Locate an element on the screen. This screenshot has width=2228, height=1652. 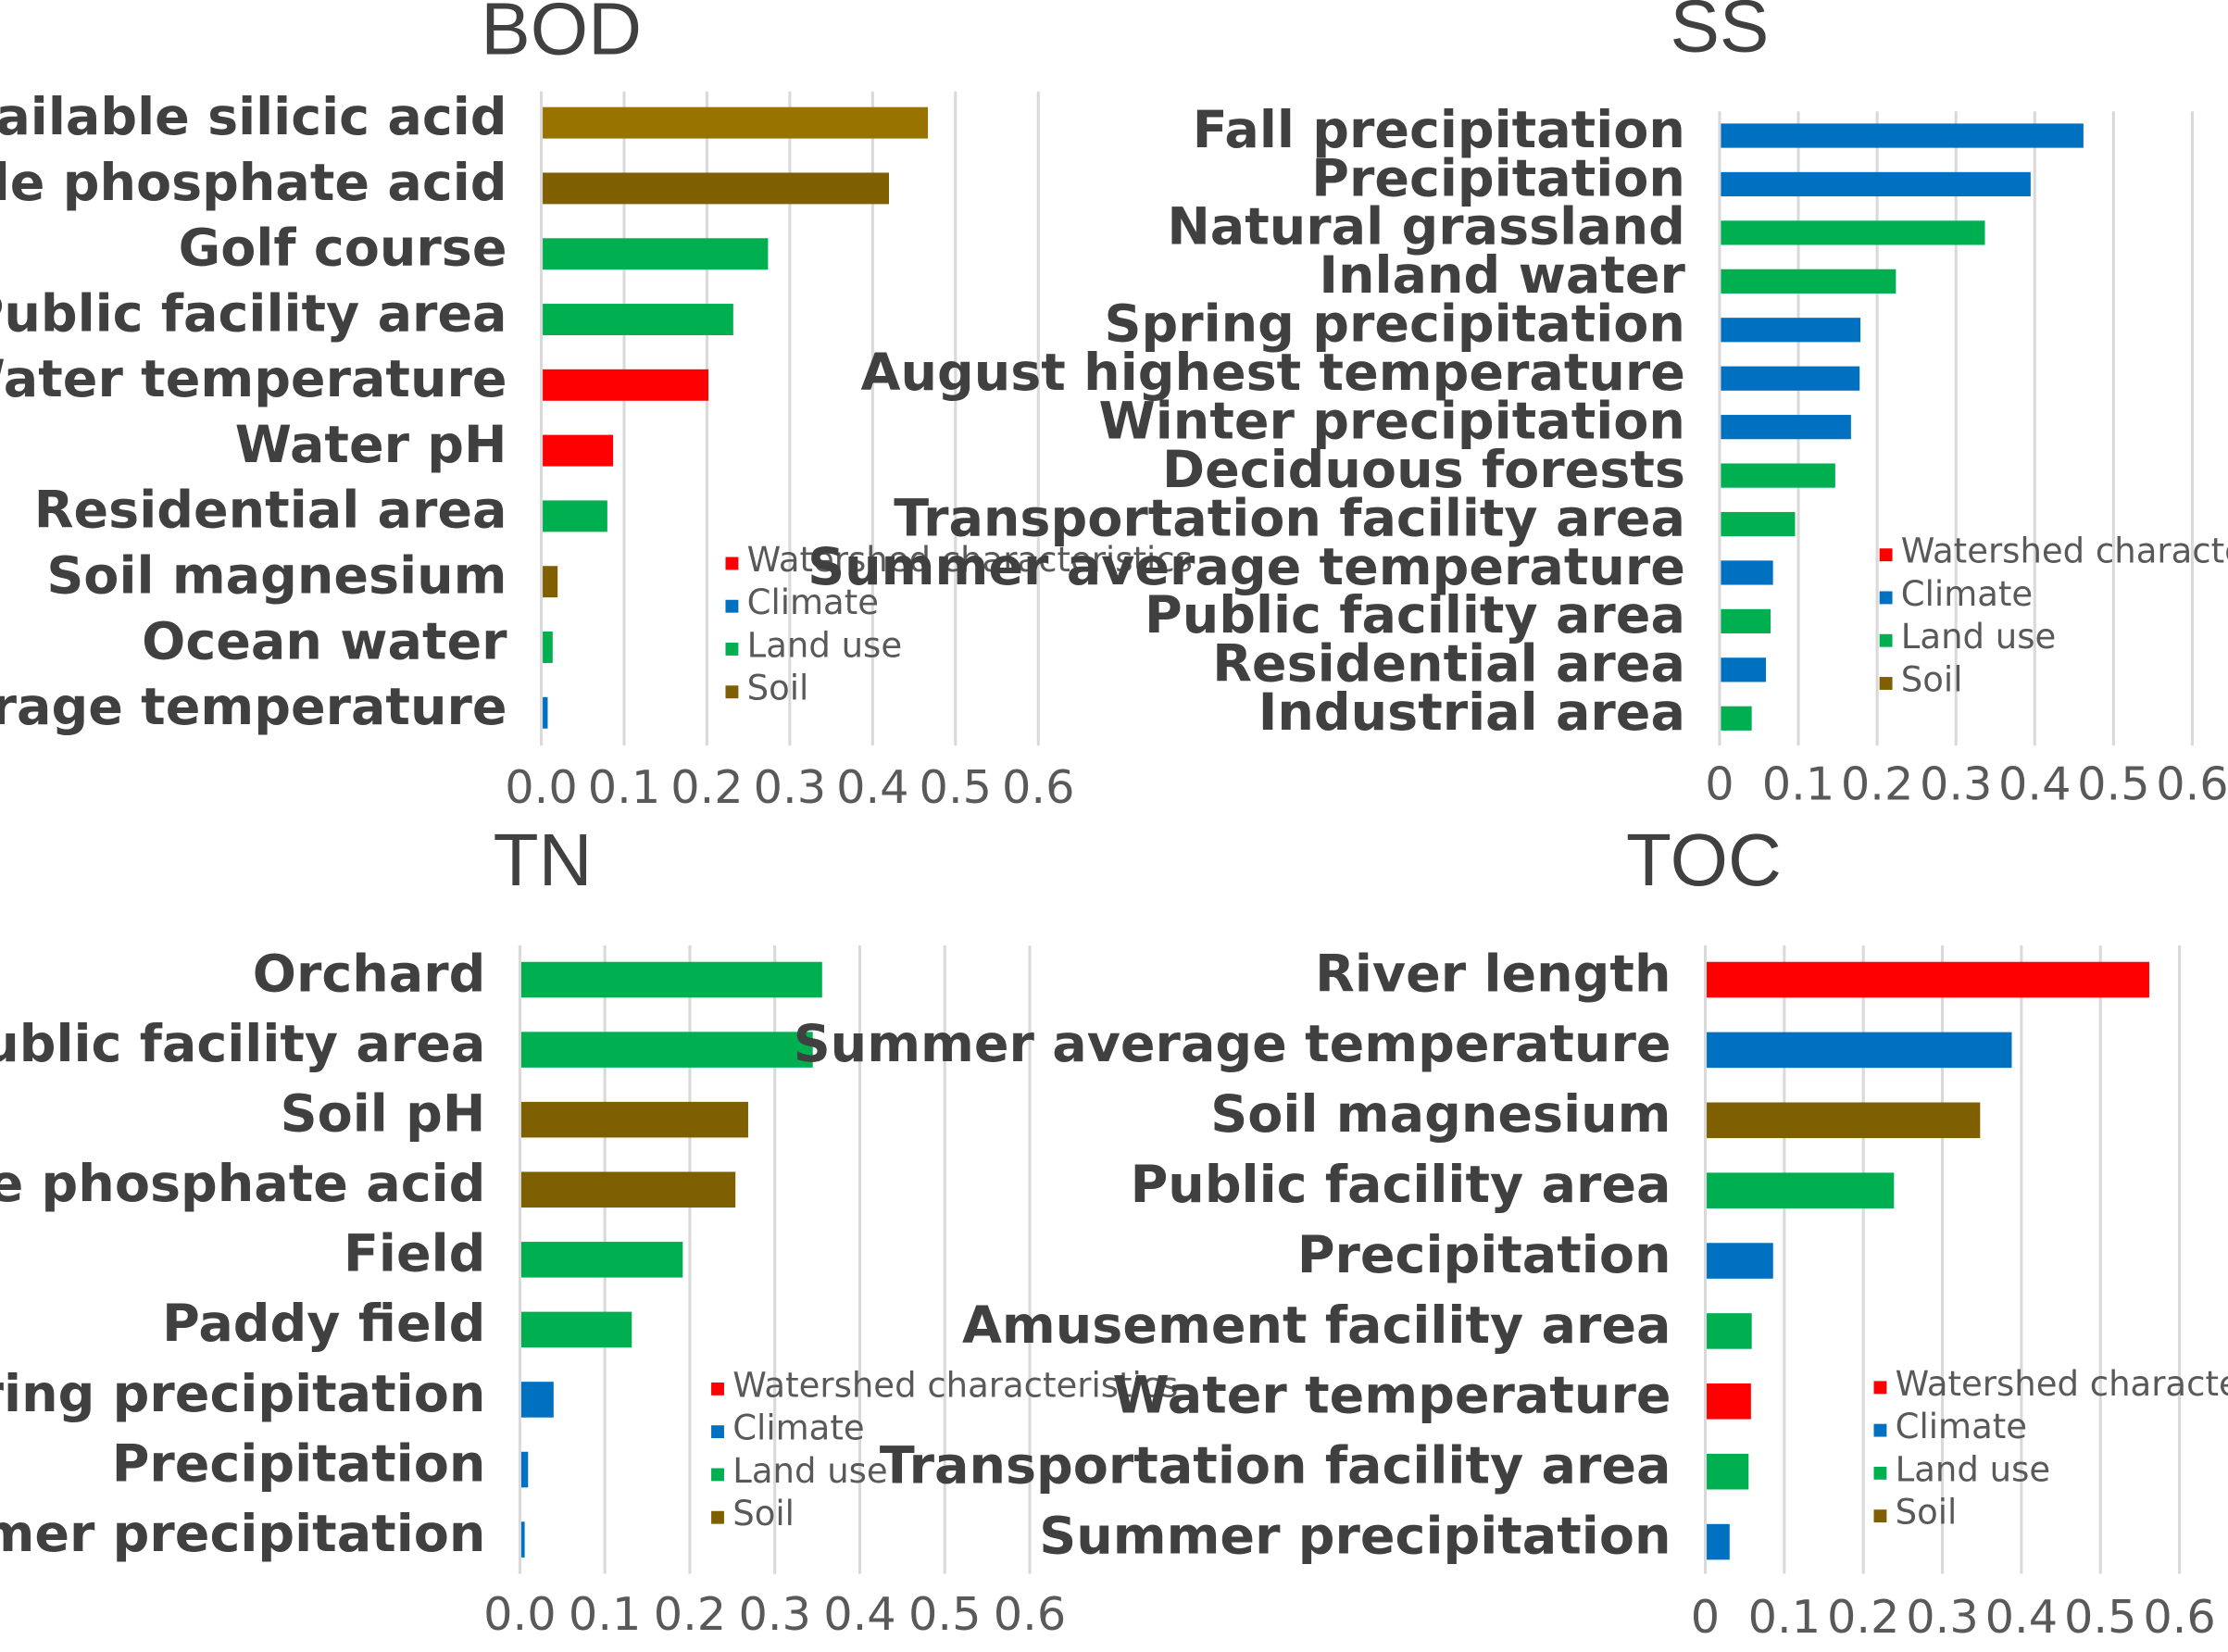
x-tick-label: 0.5 is located at coordinates (2113, 784).